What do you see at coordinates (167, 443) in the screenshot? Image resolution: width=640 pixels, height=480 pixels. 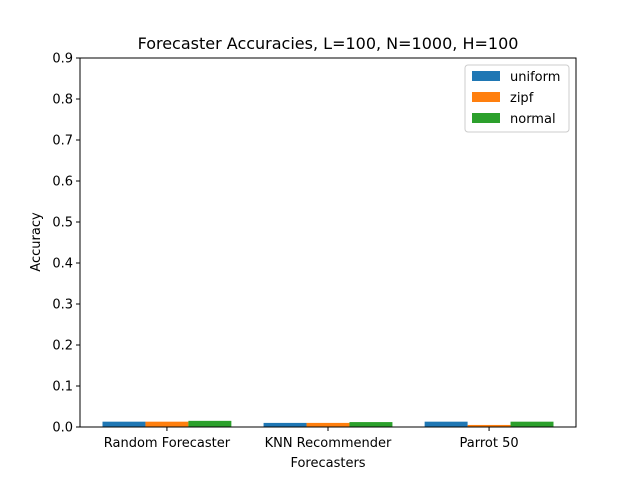 I see `x-tick-label: Random Forecaster` at bounding box center [167, 443].